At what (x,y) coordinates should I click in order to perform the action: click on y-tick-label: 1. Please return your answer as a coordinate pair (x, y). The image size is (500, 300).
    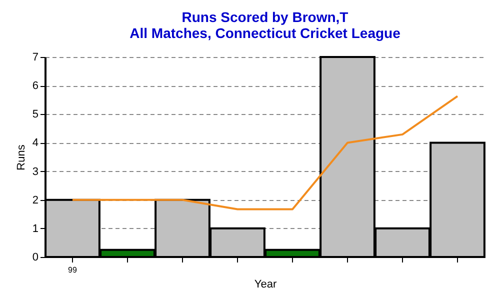
    Looking at the image, I should click on (35, 228).